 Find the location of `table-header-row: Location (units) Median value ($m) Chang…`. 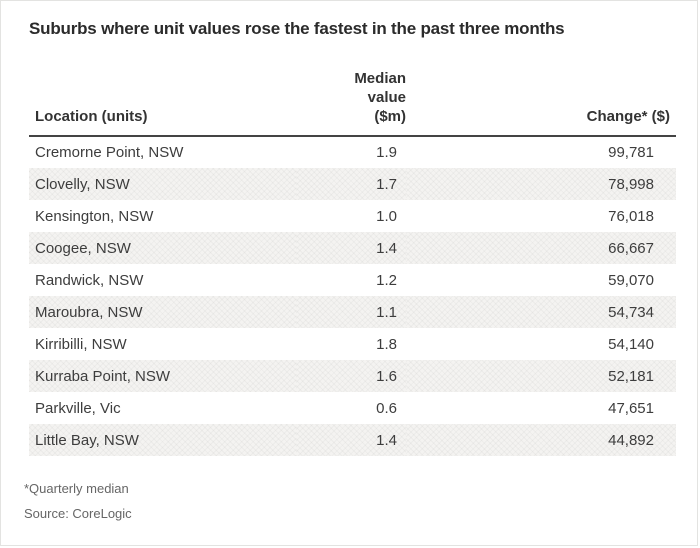

table-header-row: Location (units) Median value ($m) Chang… is located at coordinates (352, 103).